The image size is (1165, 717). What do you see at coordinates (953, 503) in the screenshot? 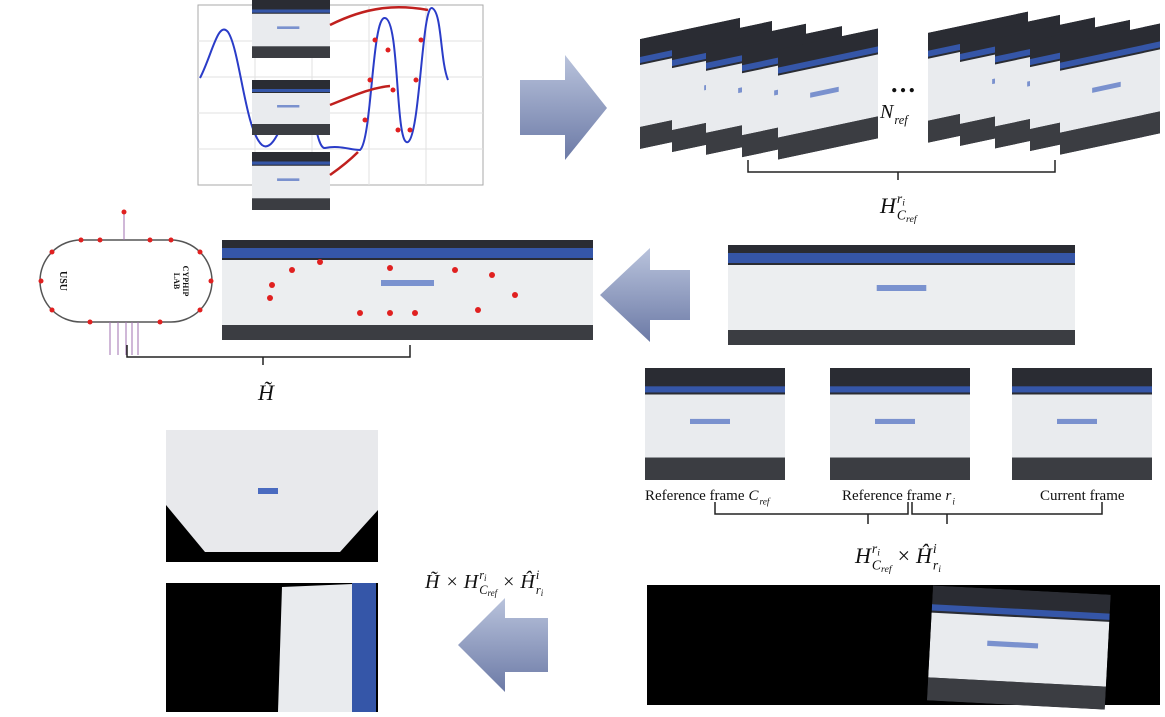
I see `math-sub: i` at bounding box center [953, 503].